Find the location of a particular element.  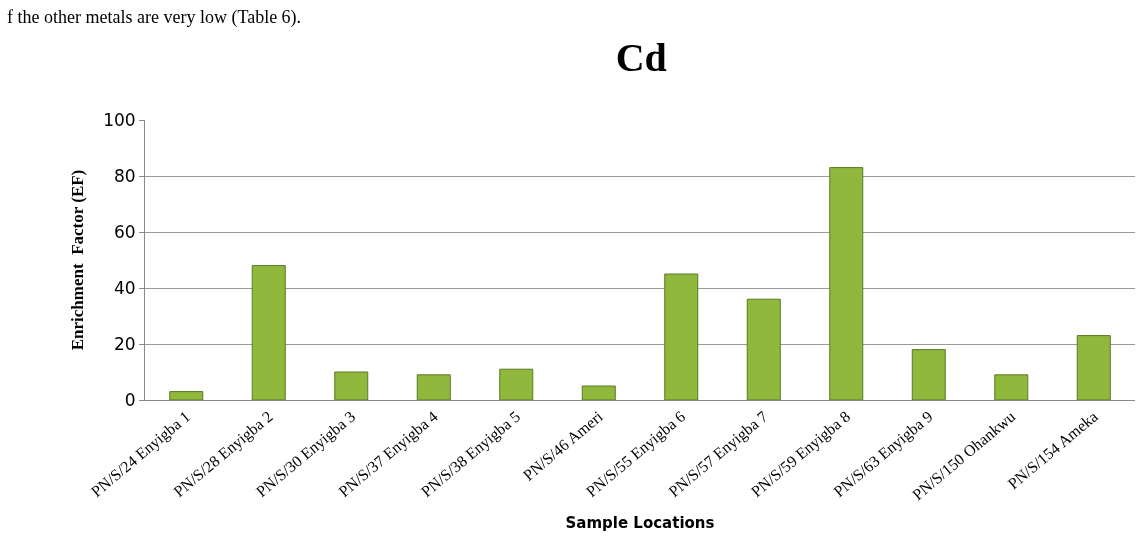

y-tick-label: 60 is located at coordinates (124, 231).